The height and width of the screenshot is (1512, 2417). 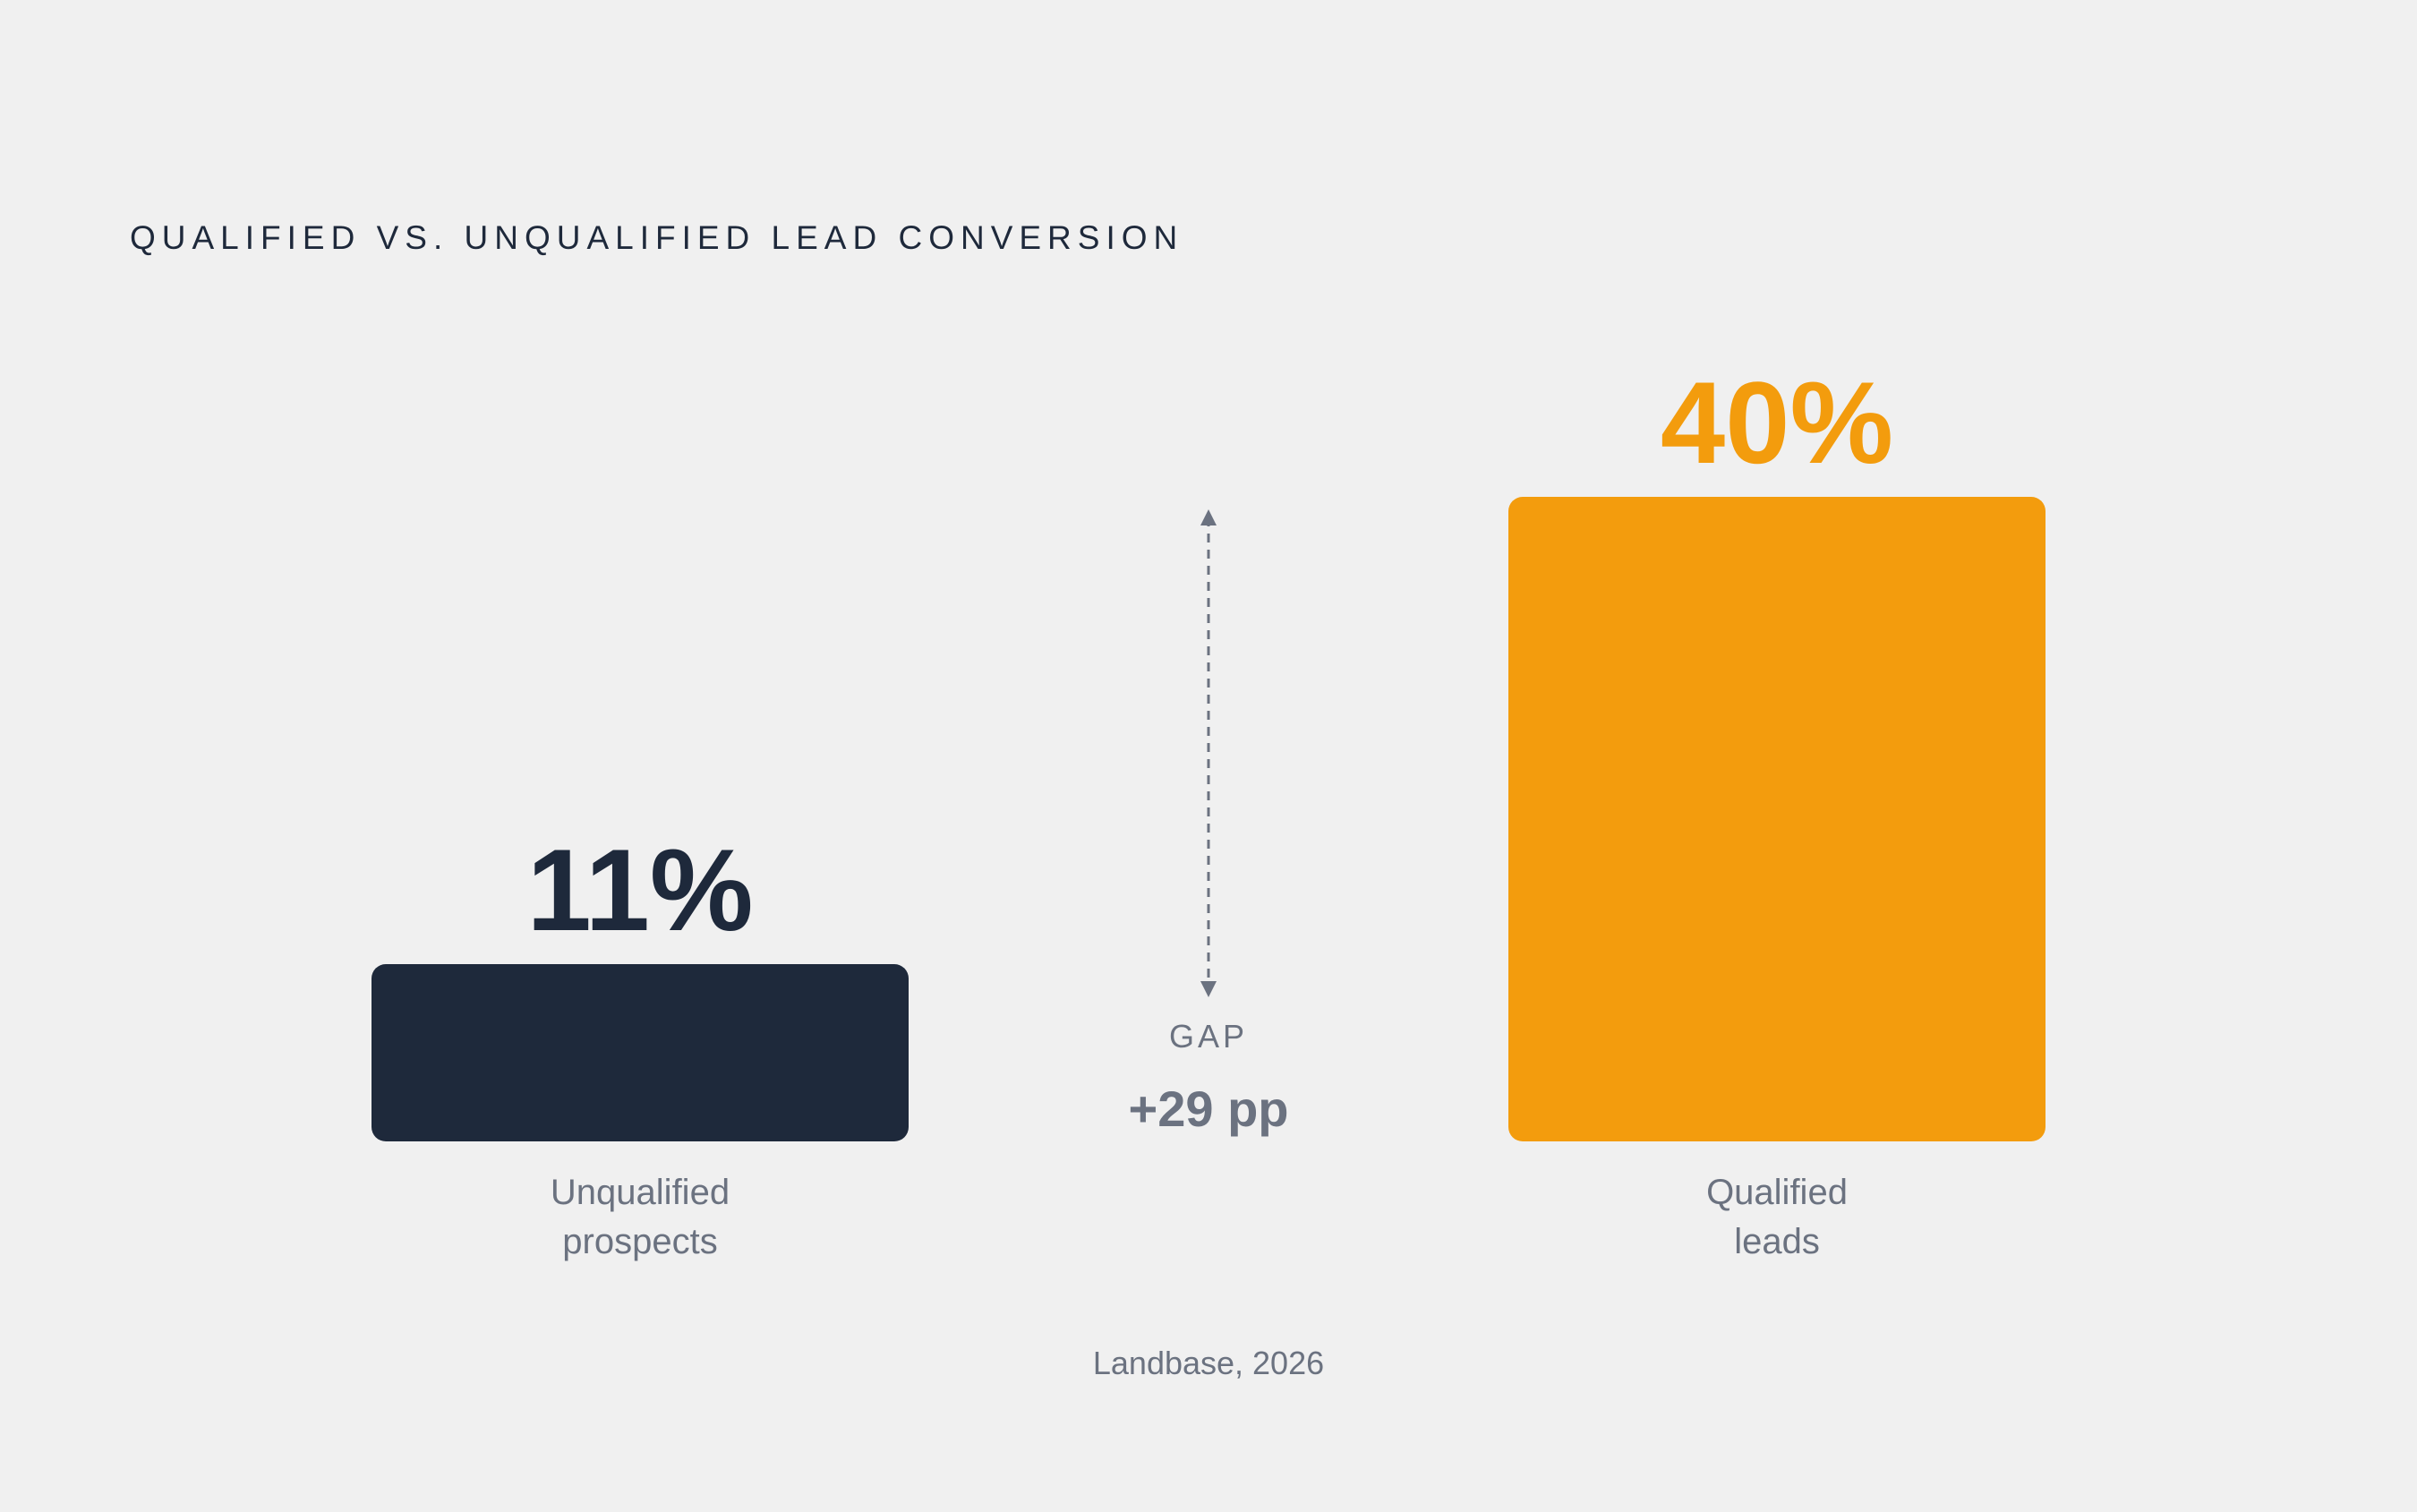 I want to click on value-label-1: 40%, so click(x=1777, y=422).